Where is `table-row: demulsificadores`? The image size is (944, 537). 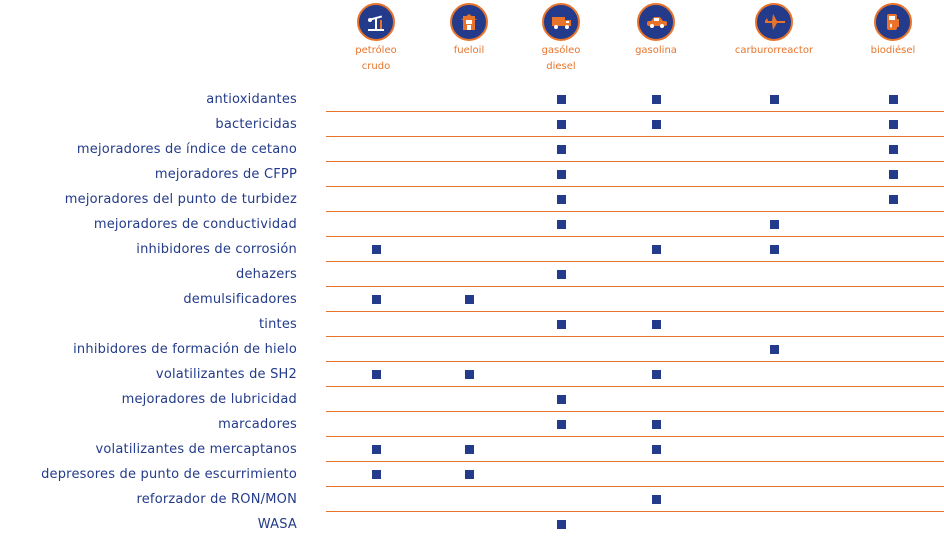 table-row: demulsificadores is located at coordinates (472, 299).